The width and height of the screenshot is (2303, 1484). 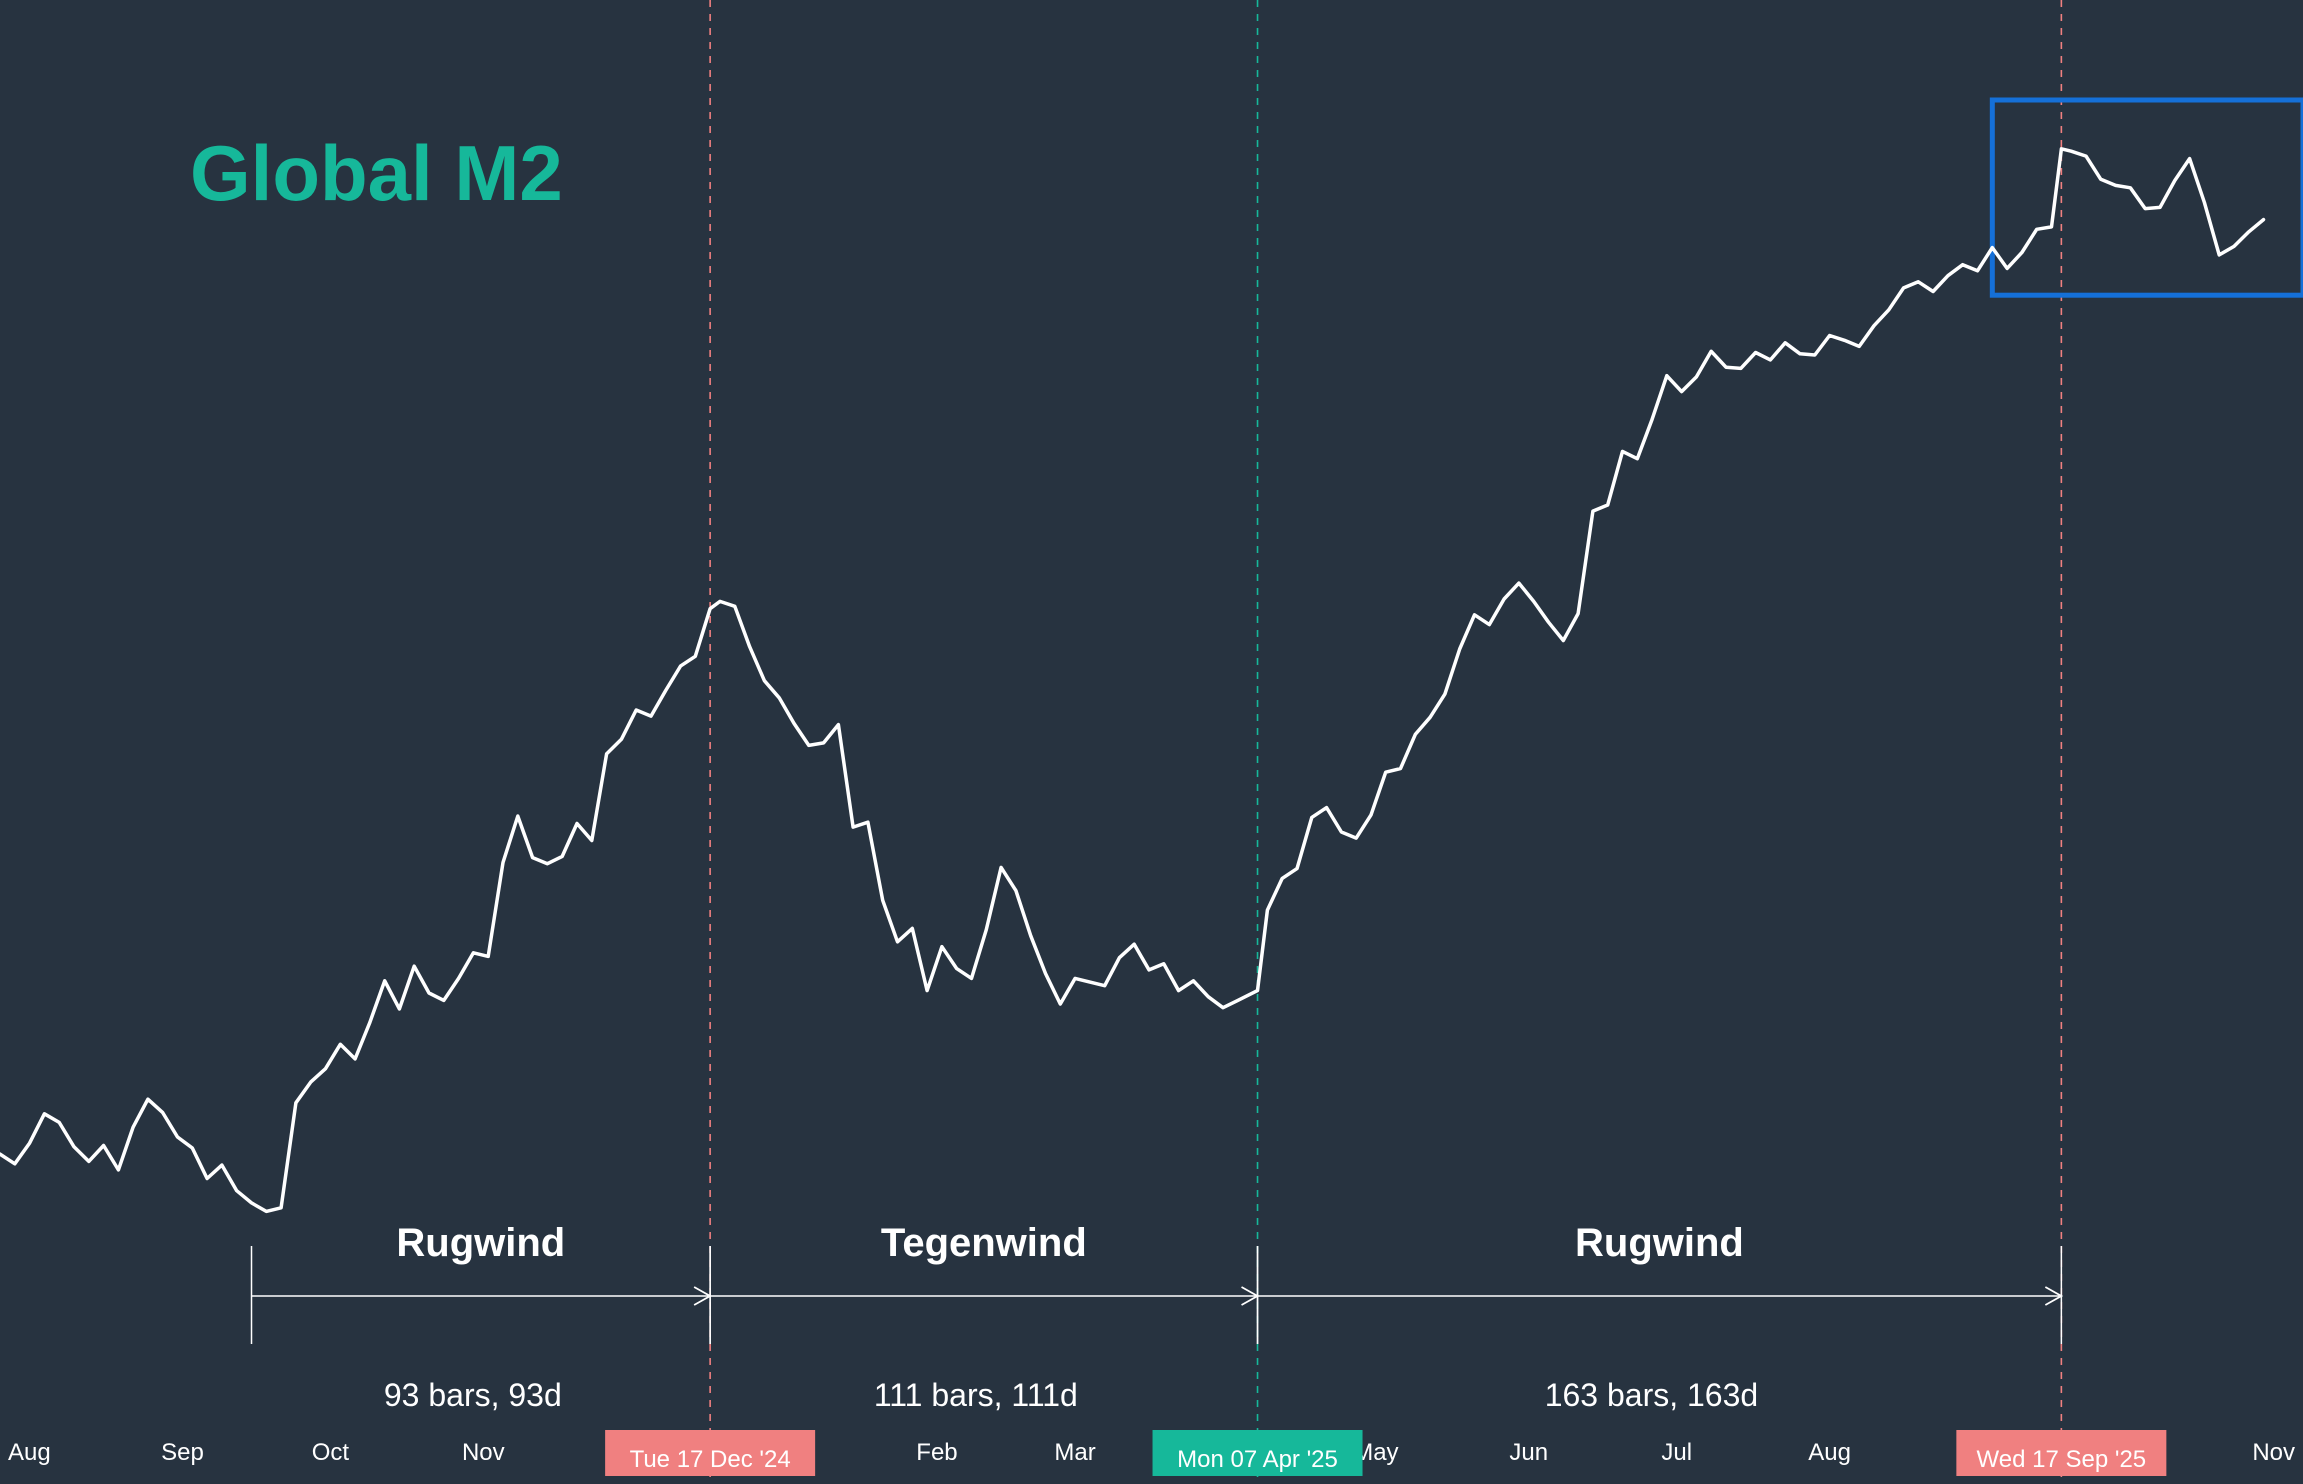 What do you see at coordinates (2273, 1452) in the screenshot?
I see `x-tick-label-10: Nov` at bounding box center [2273, 1452].